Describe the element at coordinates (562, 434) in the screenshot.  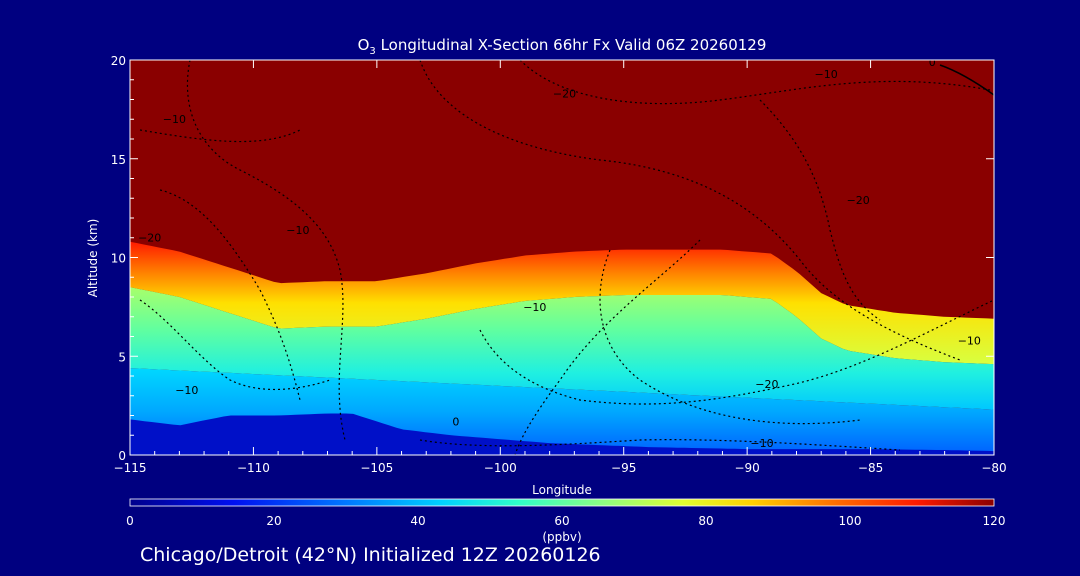
I see `terrain-fill` at that location.